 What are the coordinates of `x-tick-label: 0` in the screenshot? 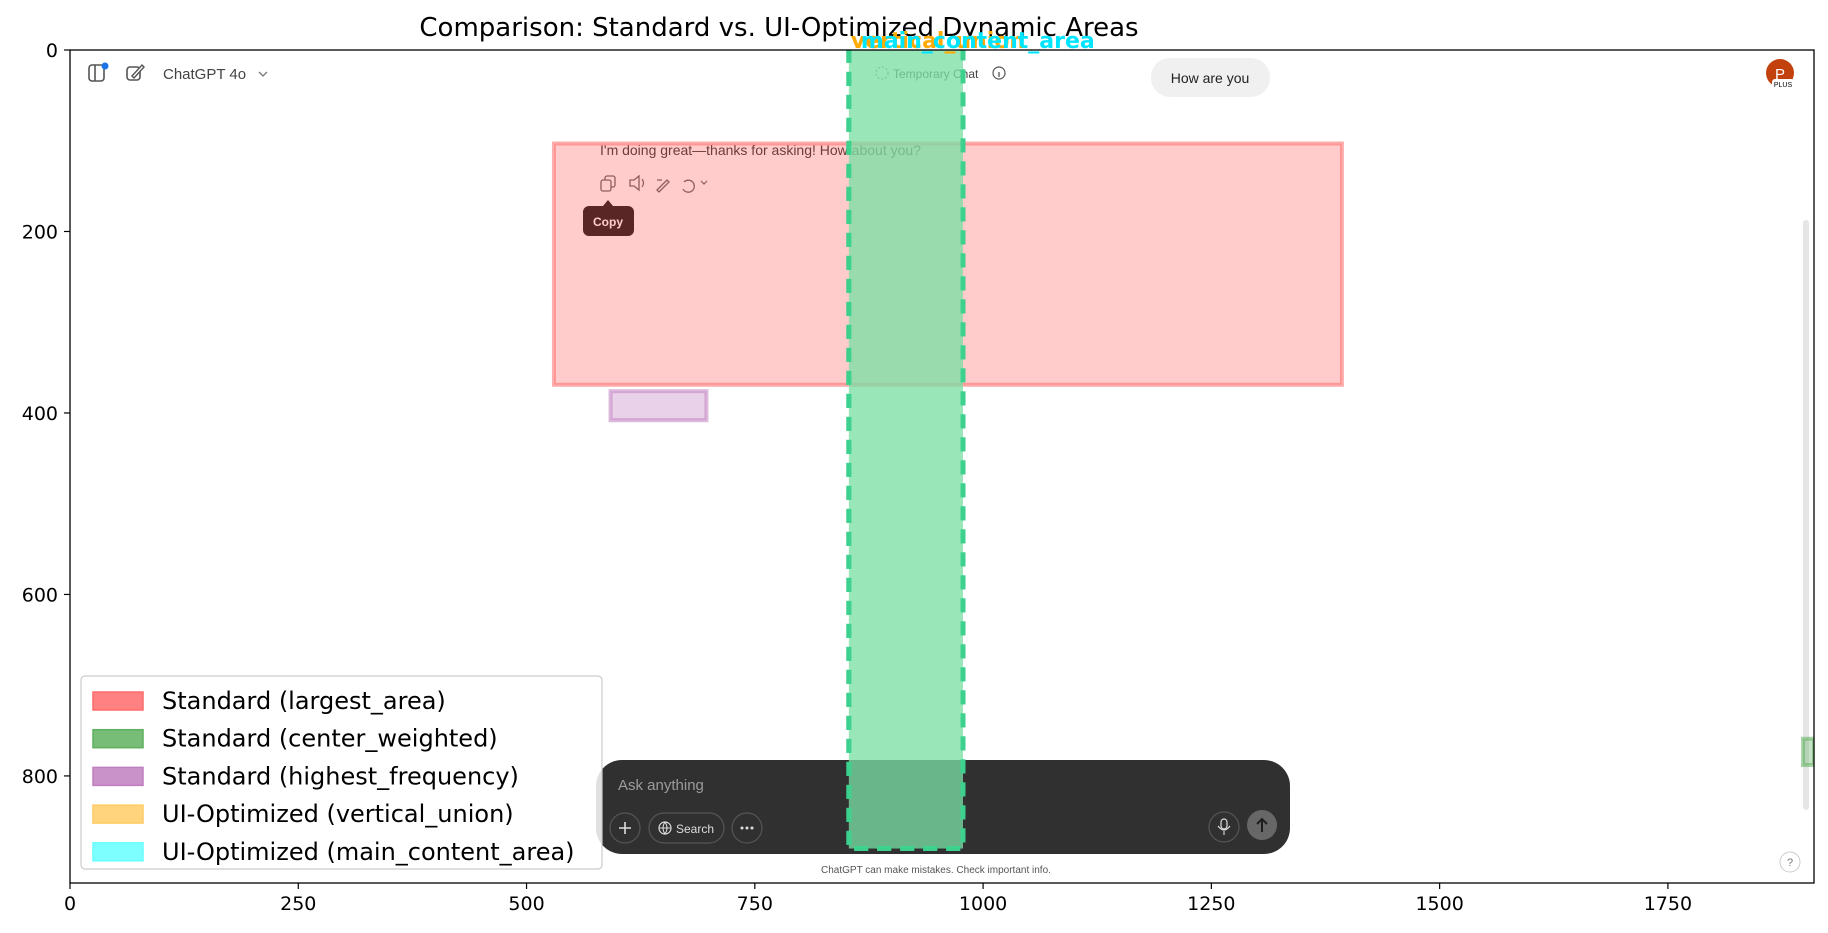 It's located at (70, 904).